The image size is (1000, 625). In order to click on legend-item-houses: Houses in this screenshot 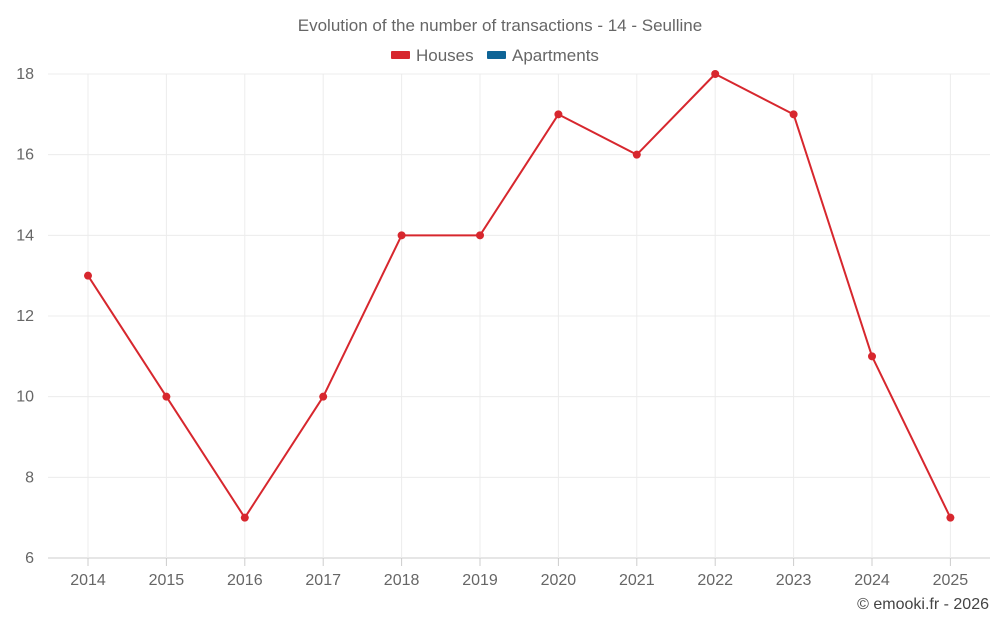, I will do `click(432, 55)`.